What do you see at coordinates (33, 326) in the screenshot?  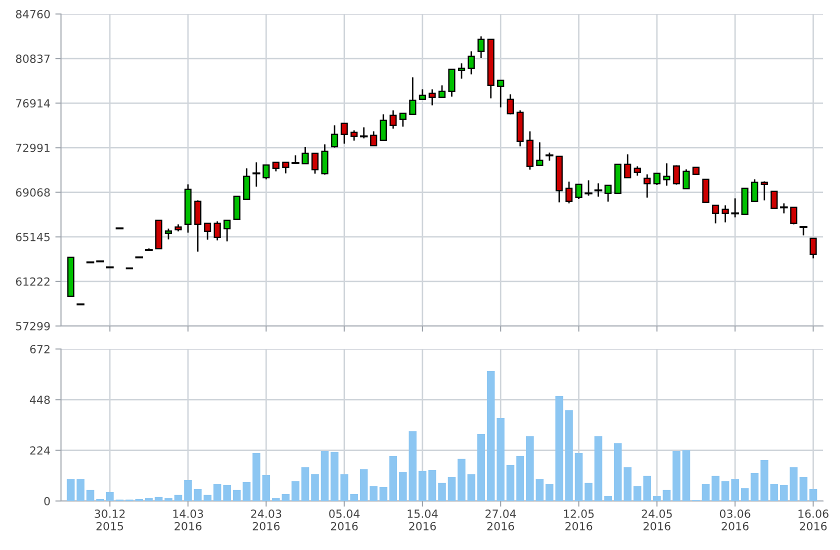 I see `y-tick-label: 57299` at bounding box center [33, 326].